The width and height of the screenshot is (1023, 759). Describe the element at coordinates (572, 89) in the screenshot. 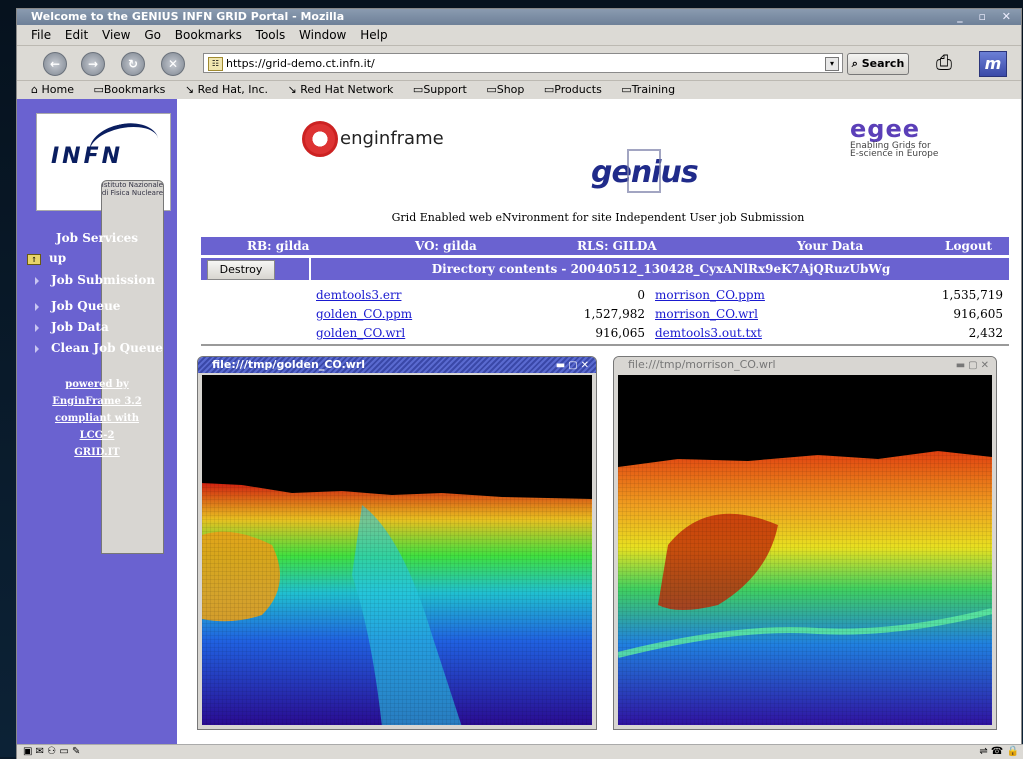

I see `bookmark-products: ▭Products` at that location.